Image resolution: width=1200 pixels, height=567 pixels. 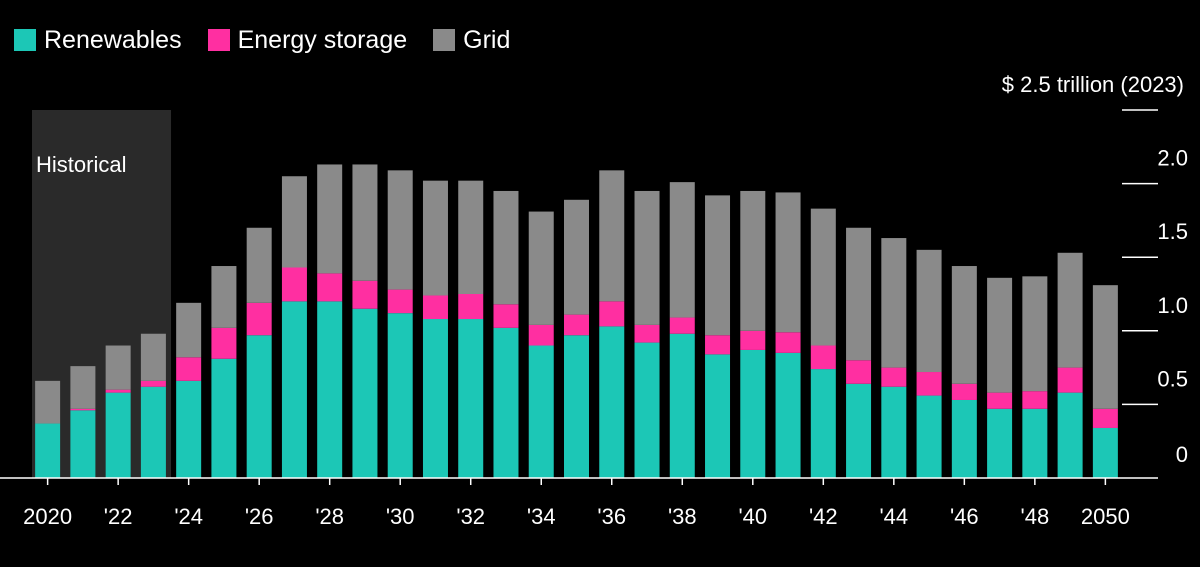 What do you see at coordinates (83, 444) in the screenshot?
I see `bar-renewables-2021` at bounding box center [83, 444].